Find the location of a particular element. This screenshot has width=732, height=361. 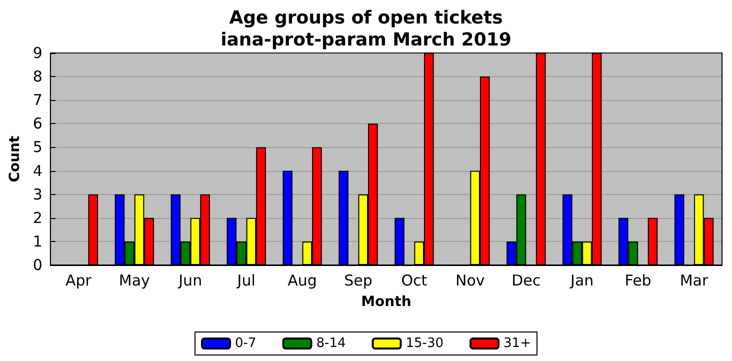

chart-title: Age groups of open tickets is located at coordinates (366, 18).